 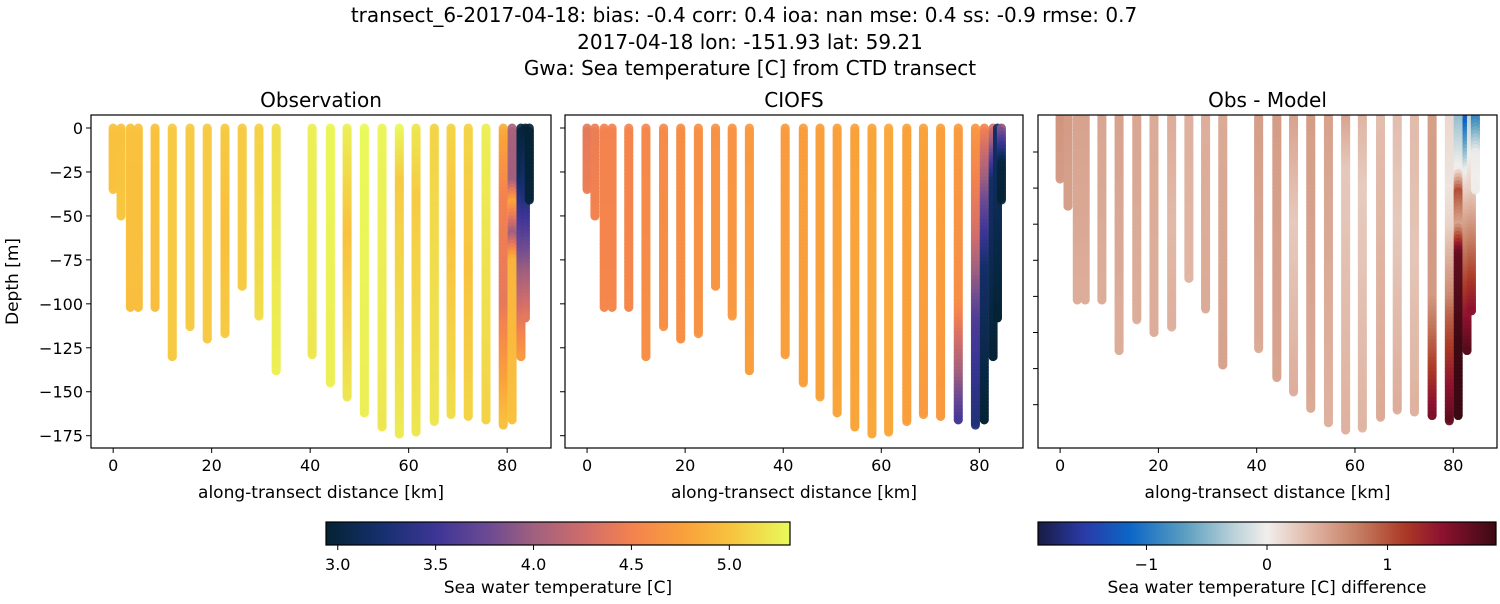 What do you see at coordinates (321, 100) in the screenshot?
I see `panel-title: Observation` at bounding box center [321, 100].